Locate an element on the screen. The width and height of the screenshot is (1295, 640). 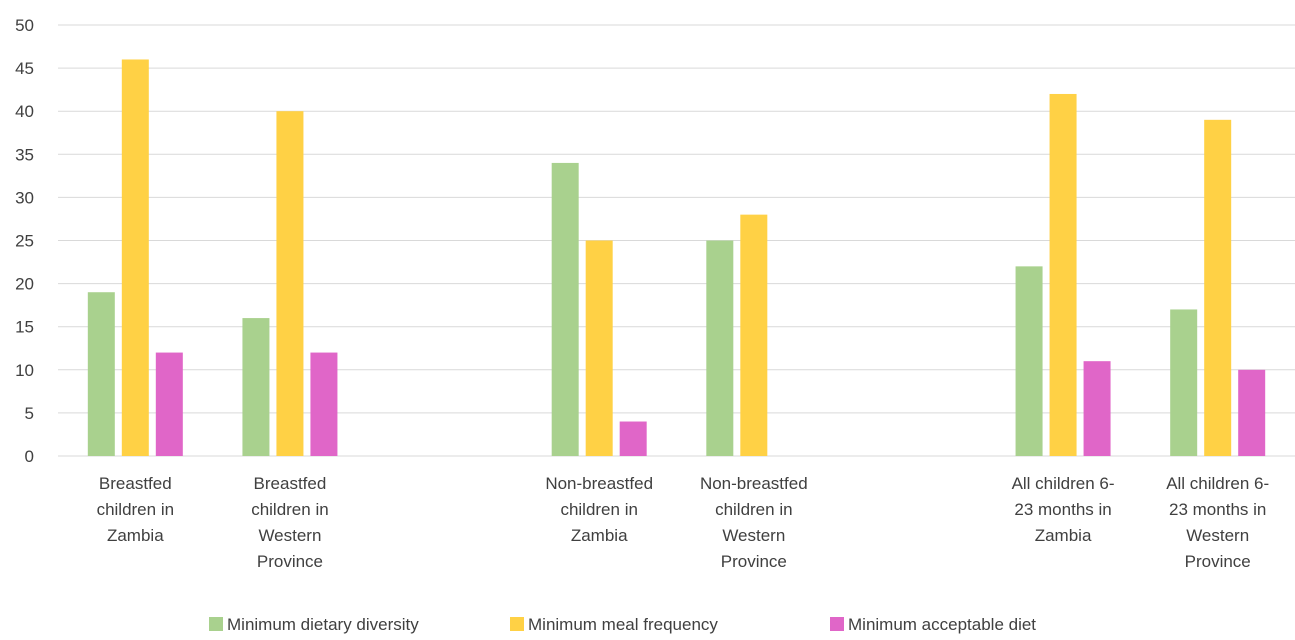
y-tick-label: 40 is located at coordinates (24, 111).